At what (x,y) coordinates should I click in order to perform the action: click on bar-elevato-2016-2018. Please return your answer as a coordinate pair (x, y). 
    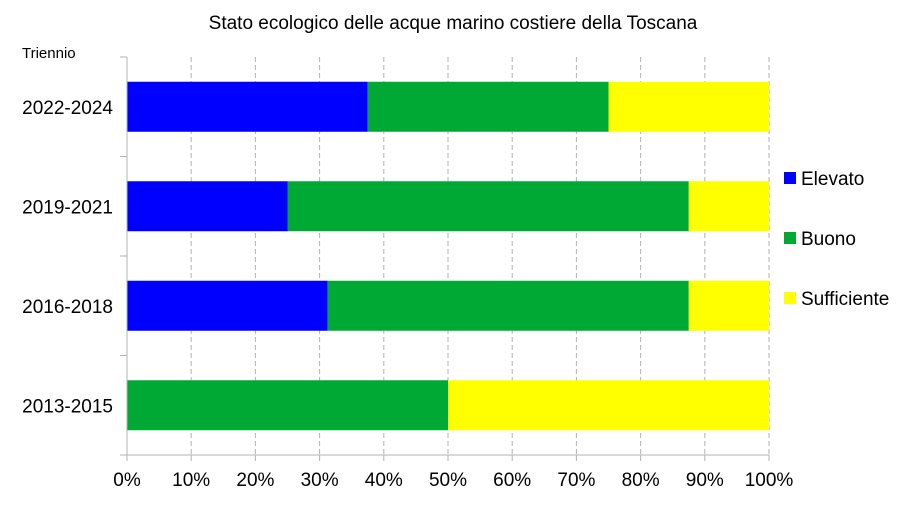
    Looking at the image, I should click on (227, 305).